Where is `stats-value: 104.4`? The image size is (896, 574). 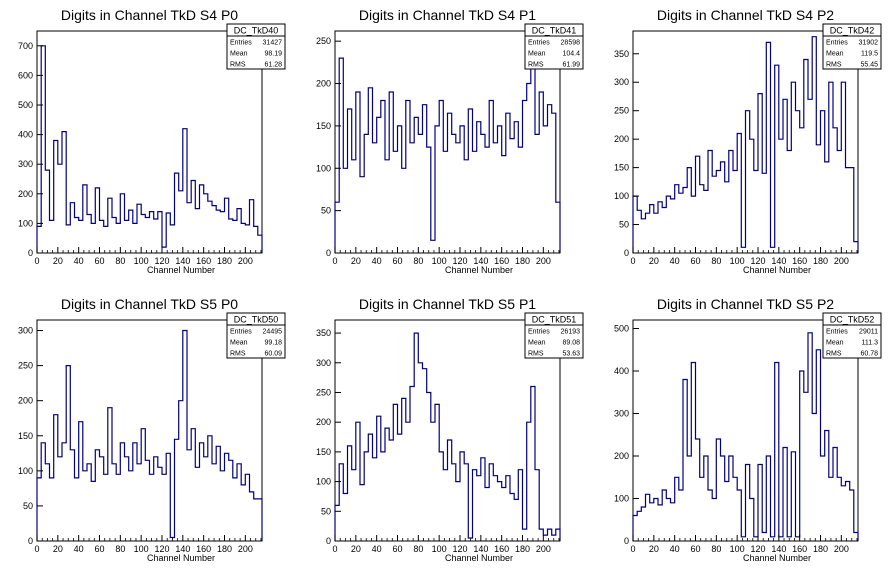 stats-value: 104.4 is located at coordinates (571, 54).